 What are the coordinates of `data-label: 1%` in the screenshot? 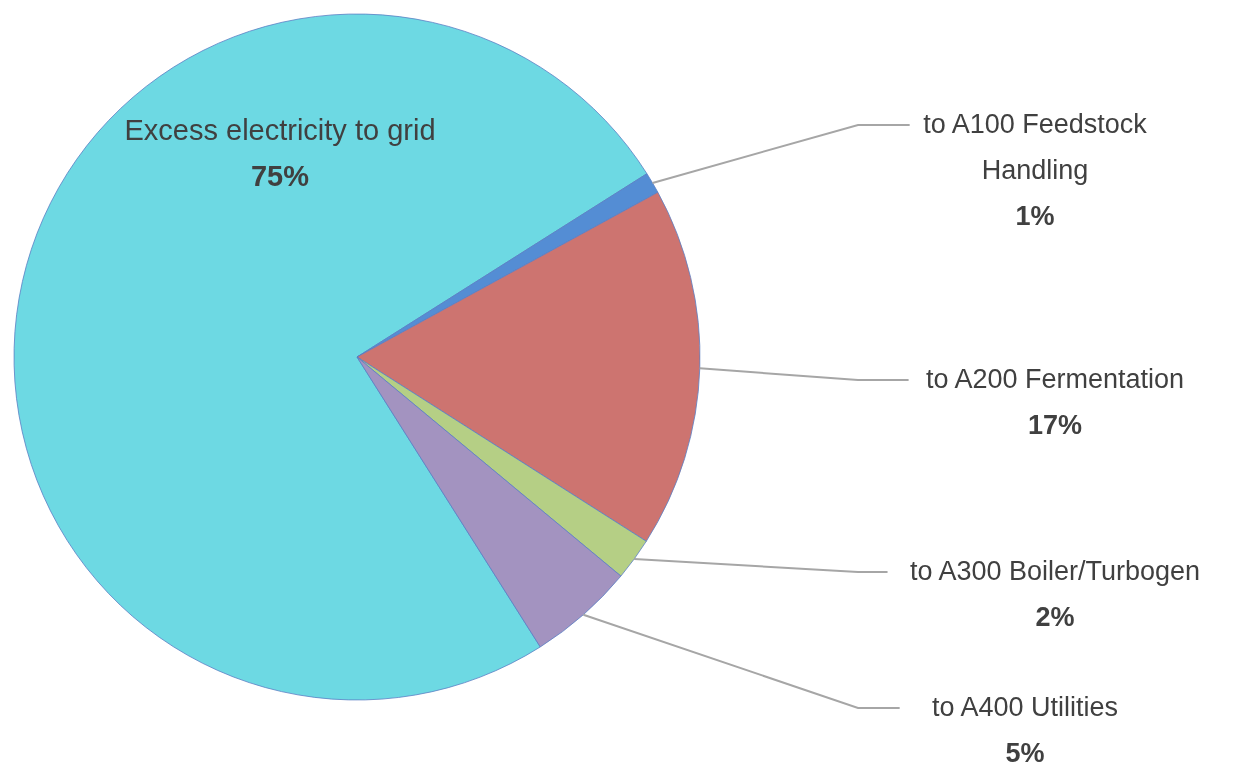 It's located at (1035, 216).